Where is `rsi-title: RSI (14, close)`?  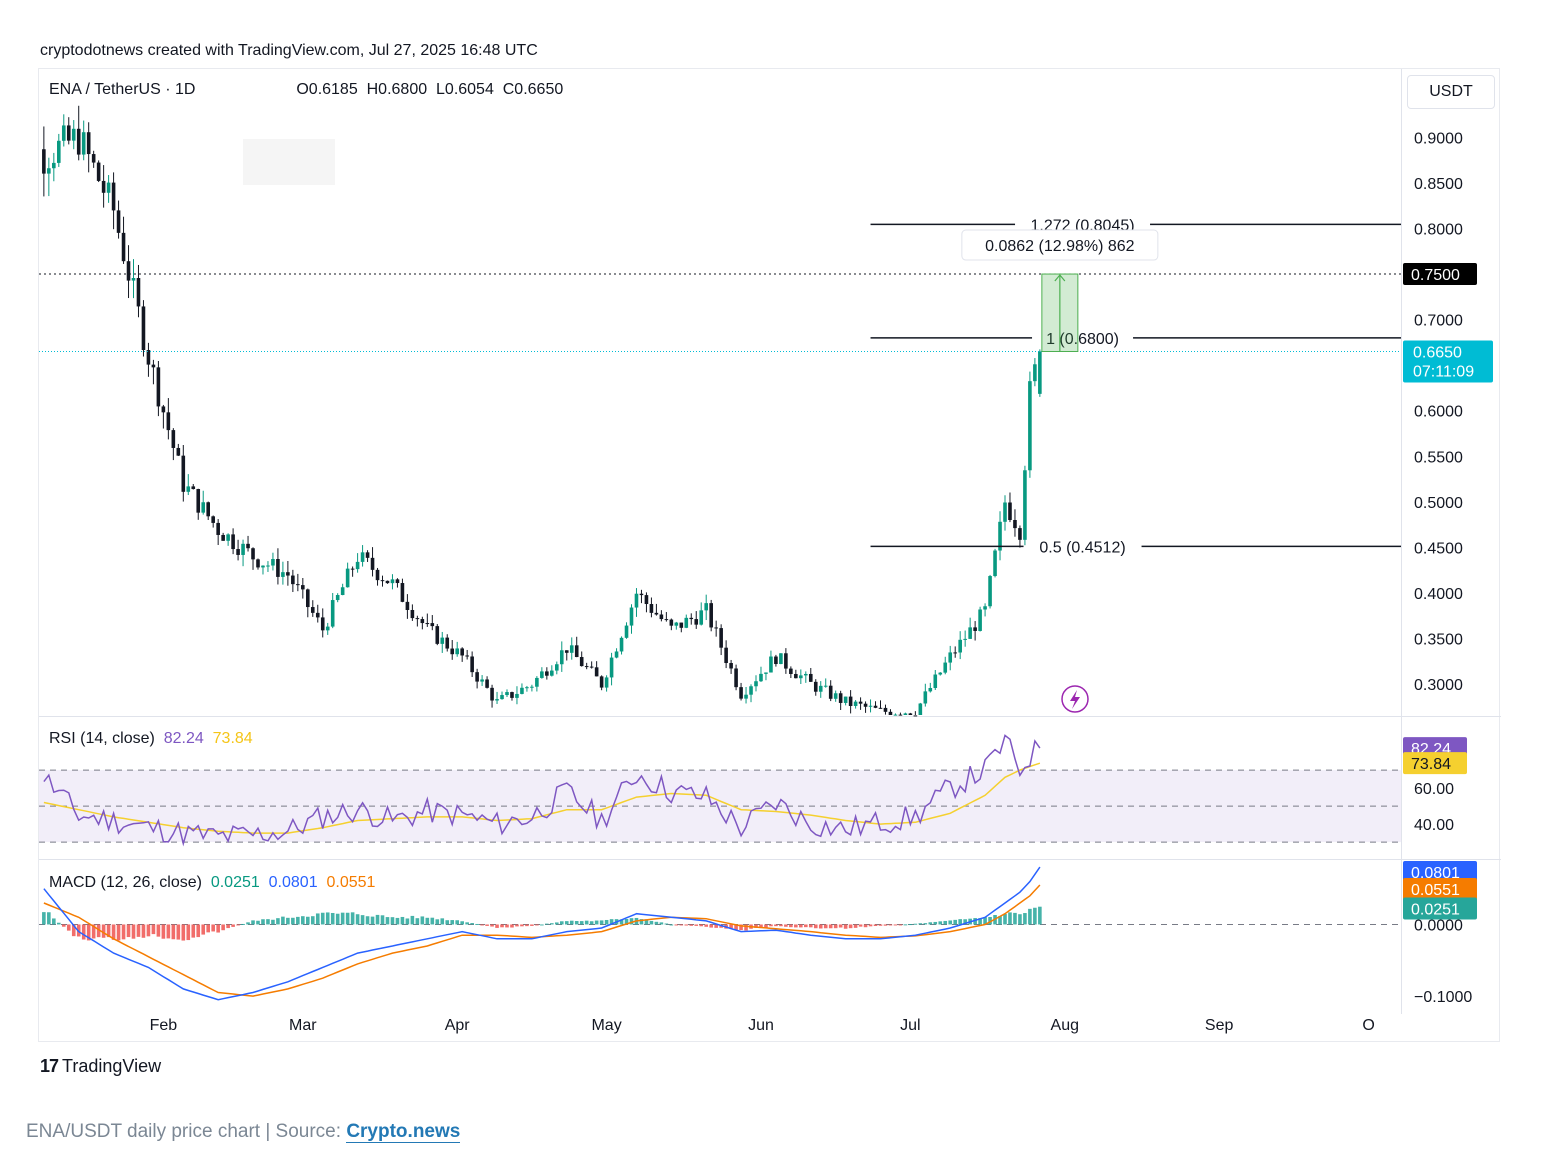
rsi-title: RSI (14, close) is located at coordinates (102, 738).